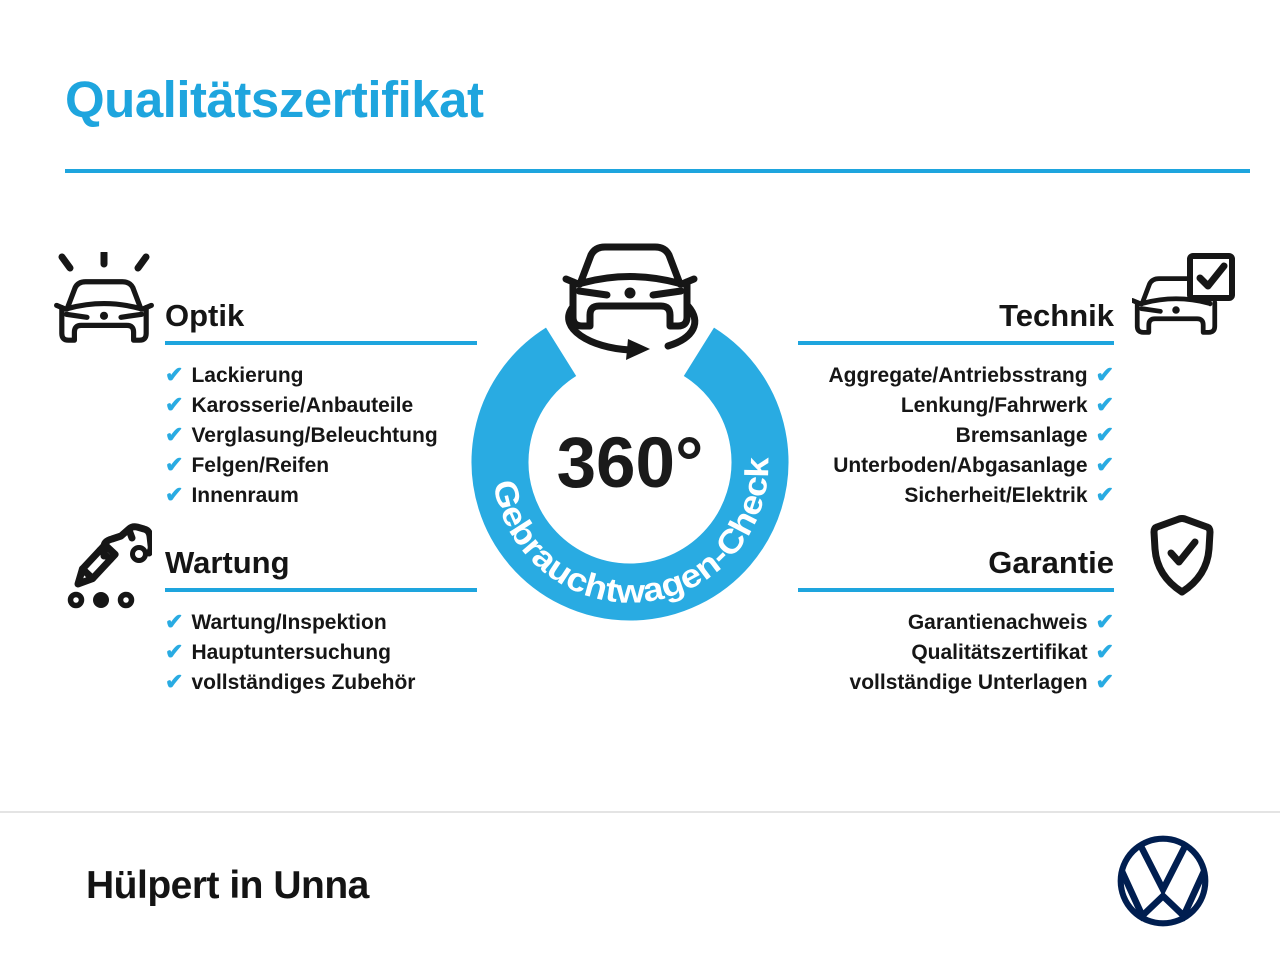 This screenshot has width=1280, height=960. What do you see at coordinates (302, 405) in the screenshot?
I see `checklist-item-label: Karosserie/Anbauteile` at bounding box center [302, 405].